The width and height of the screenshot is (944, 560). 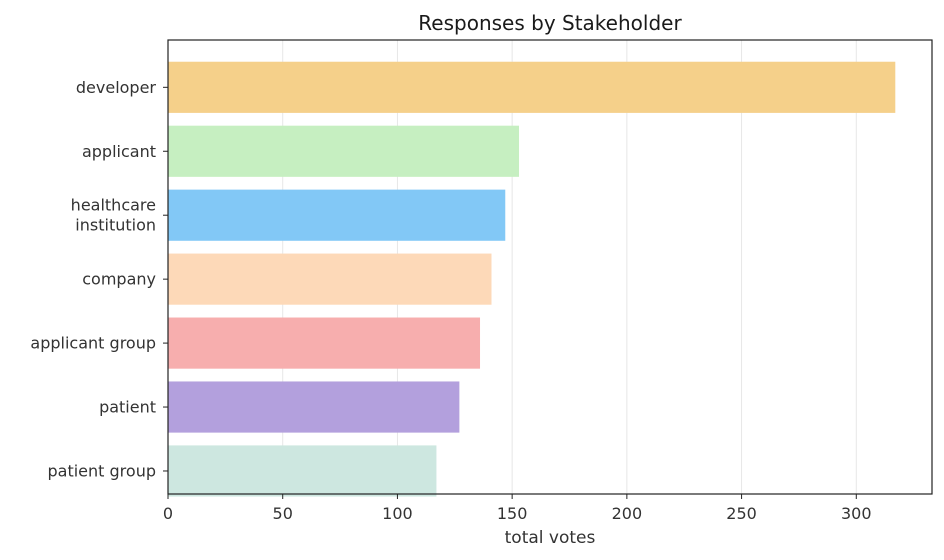 I want to click on x-tick-label: 0, so click(x=168, y=513).